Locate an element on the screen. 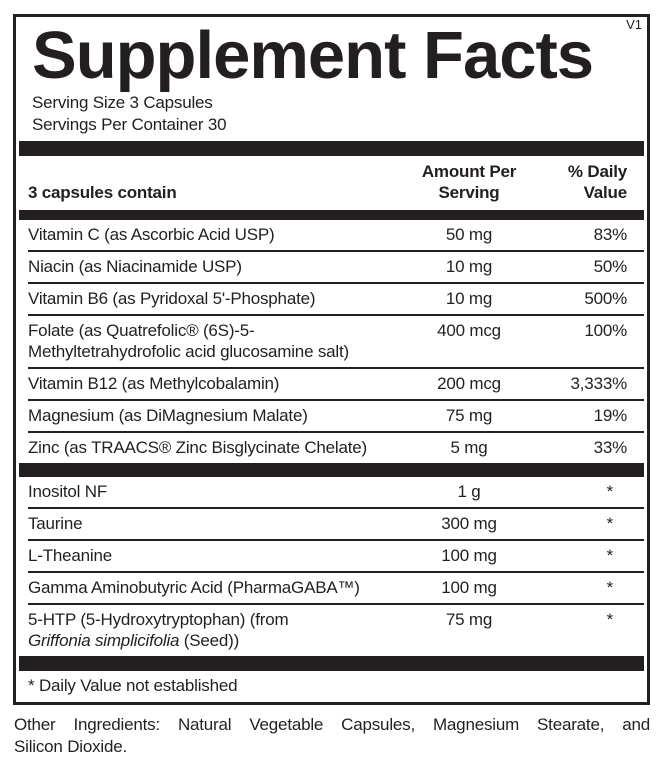 This screenshot has width=664, height=774. ingredient-amount: 1 g is located at coordinates (469, 491).